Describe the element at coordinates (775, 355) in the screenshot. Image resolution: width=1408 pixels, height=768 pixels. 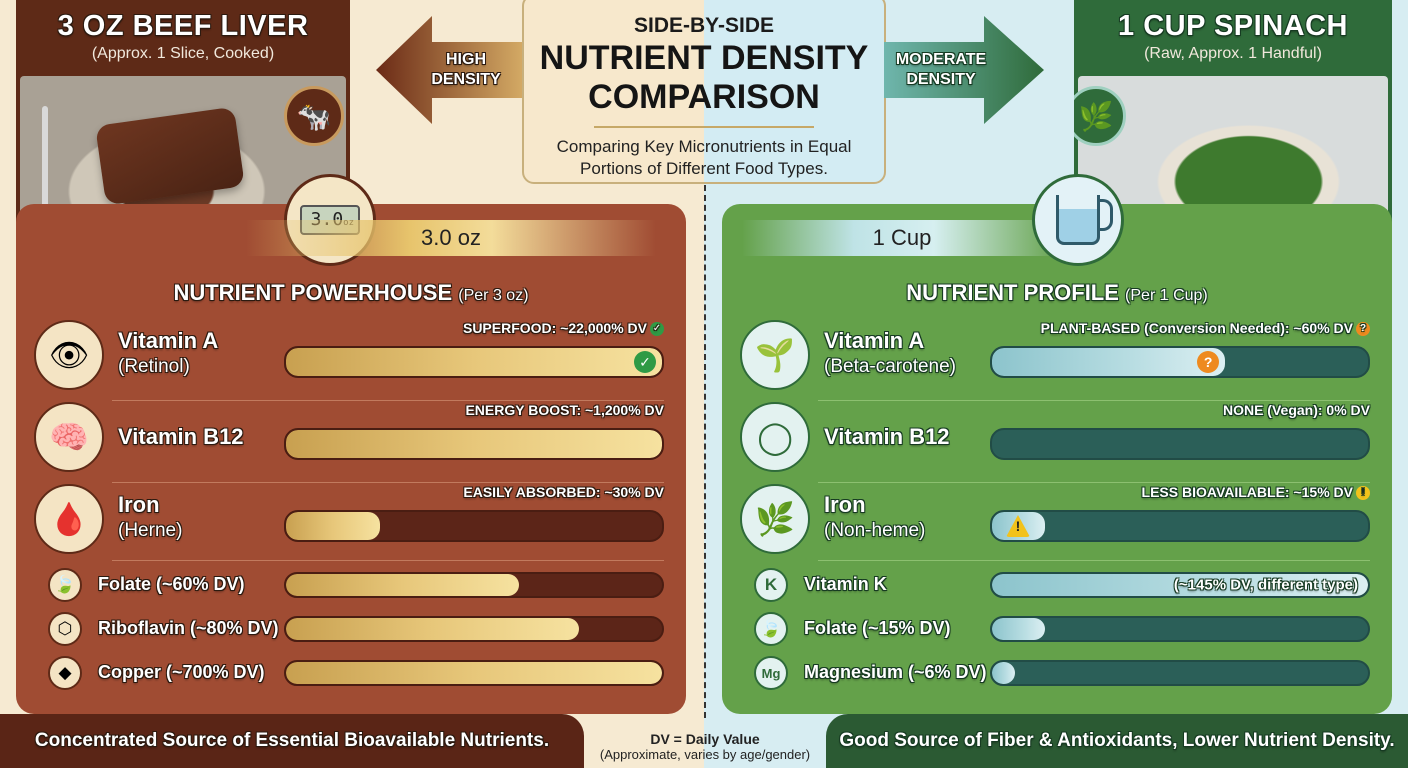
I see `leaf-icon: 🌱` at that location.